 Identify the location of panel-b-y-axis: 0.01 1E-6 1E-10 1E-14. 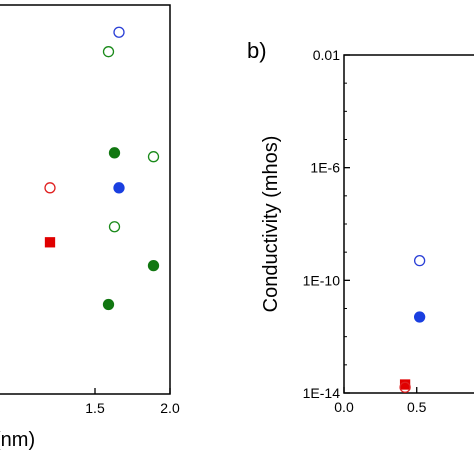
(326, 224).